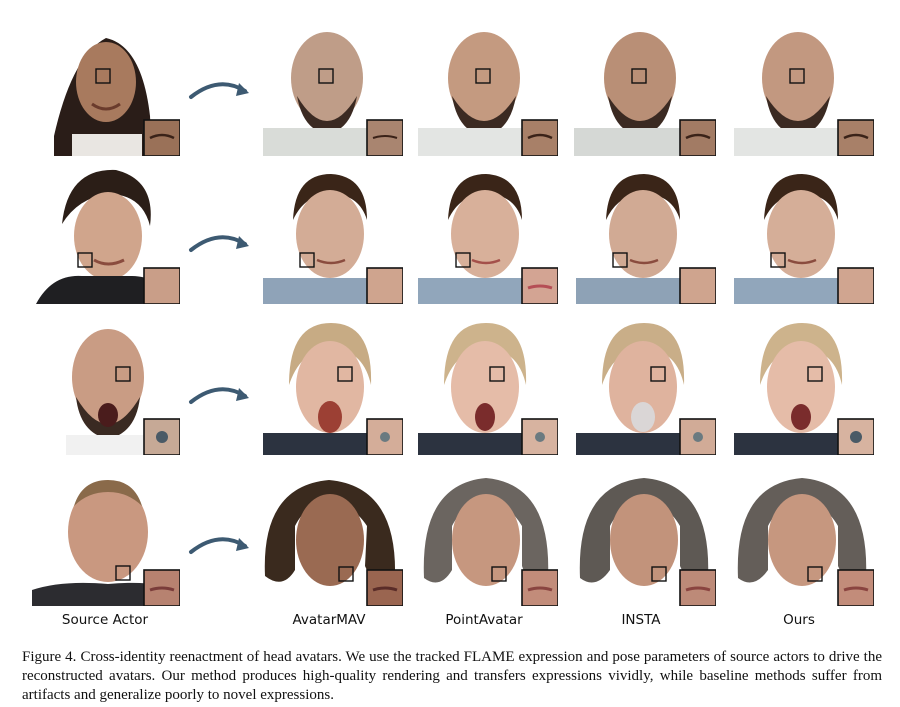 This screenshot has width=900, height=707. Describe the element at coordinates (106, 86) in the screenshot. I see `row1-source-actor-image` at that location.